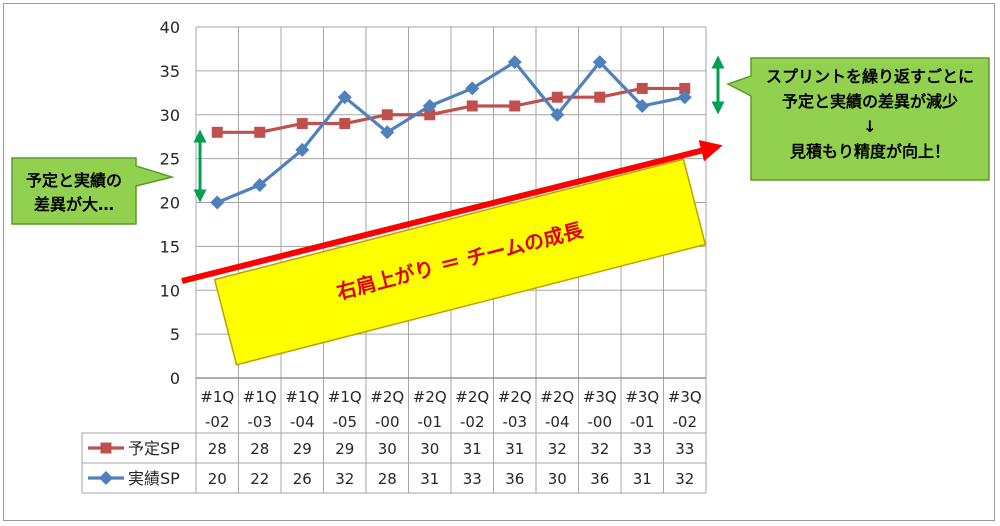  I want to click on y-tick-label: 15, so click(170, 246).